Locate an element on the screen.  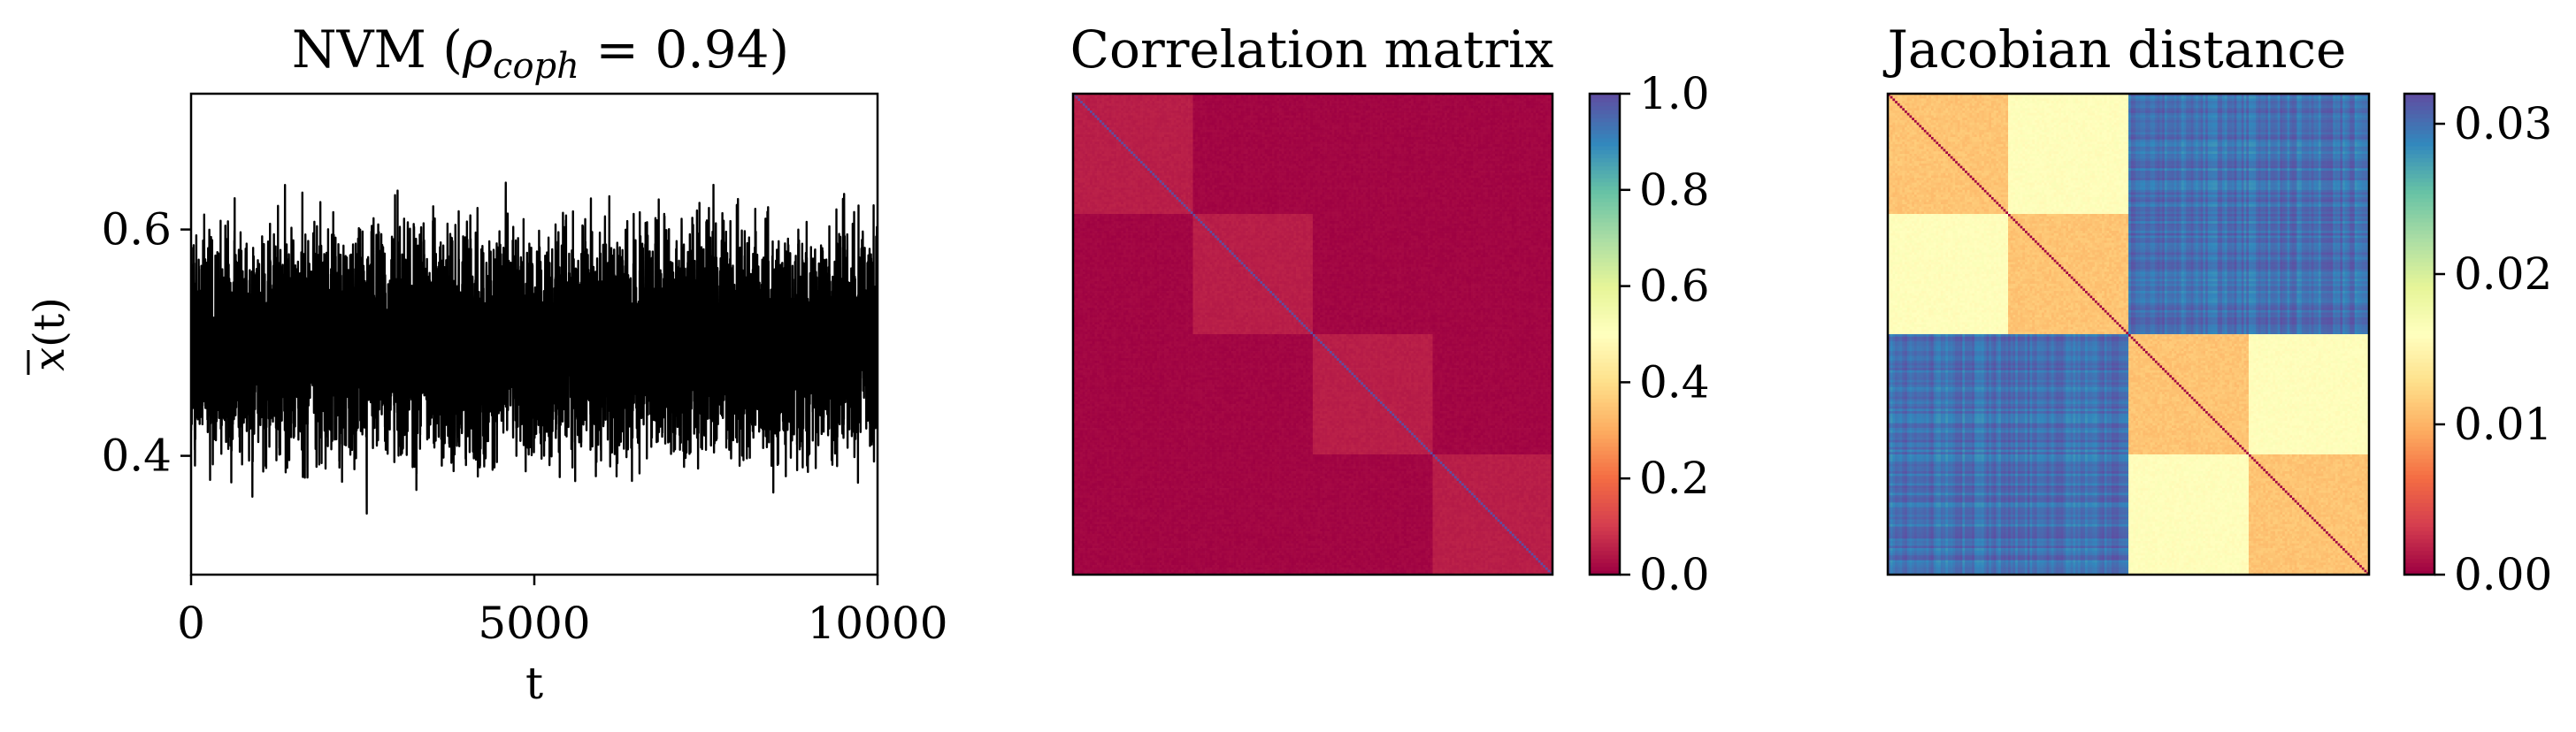
nvm-y-axis-symbol: x is located at coordinates (49, 359).